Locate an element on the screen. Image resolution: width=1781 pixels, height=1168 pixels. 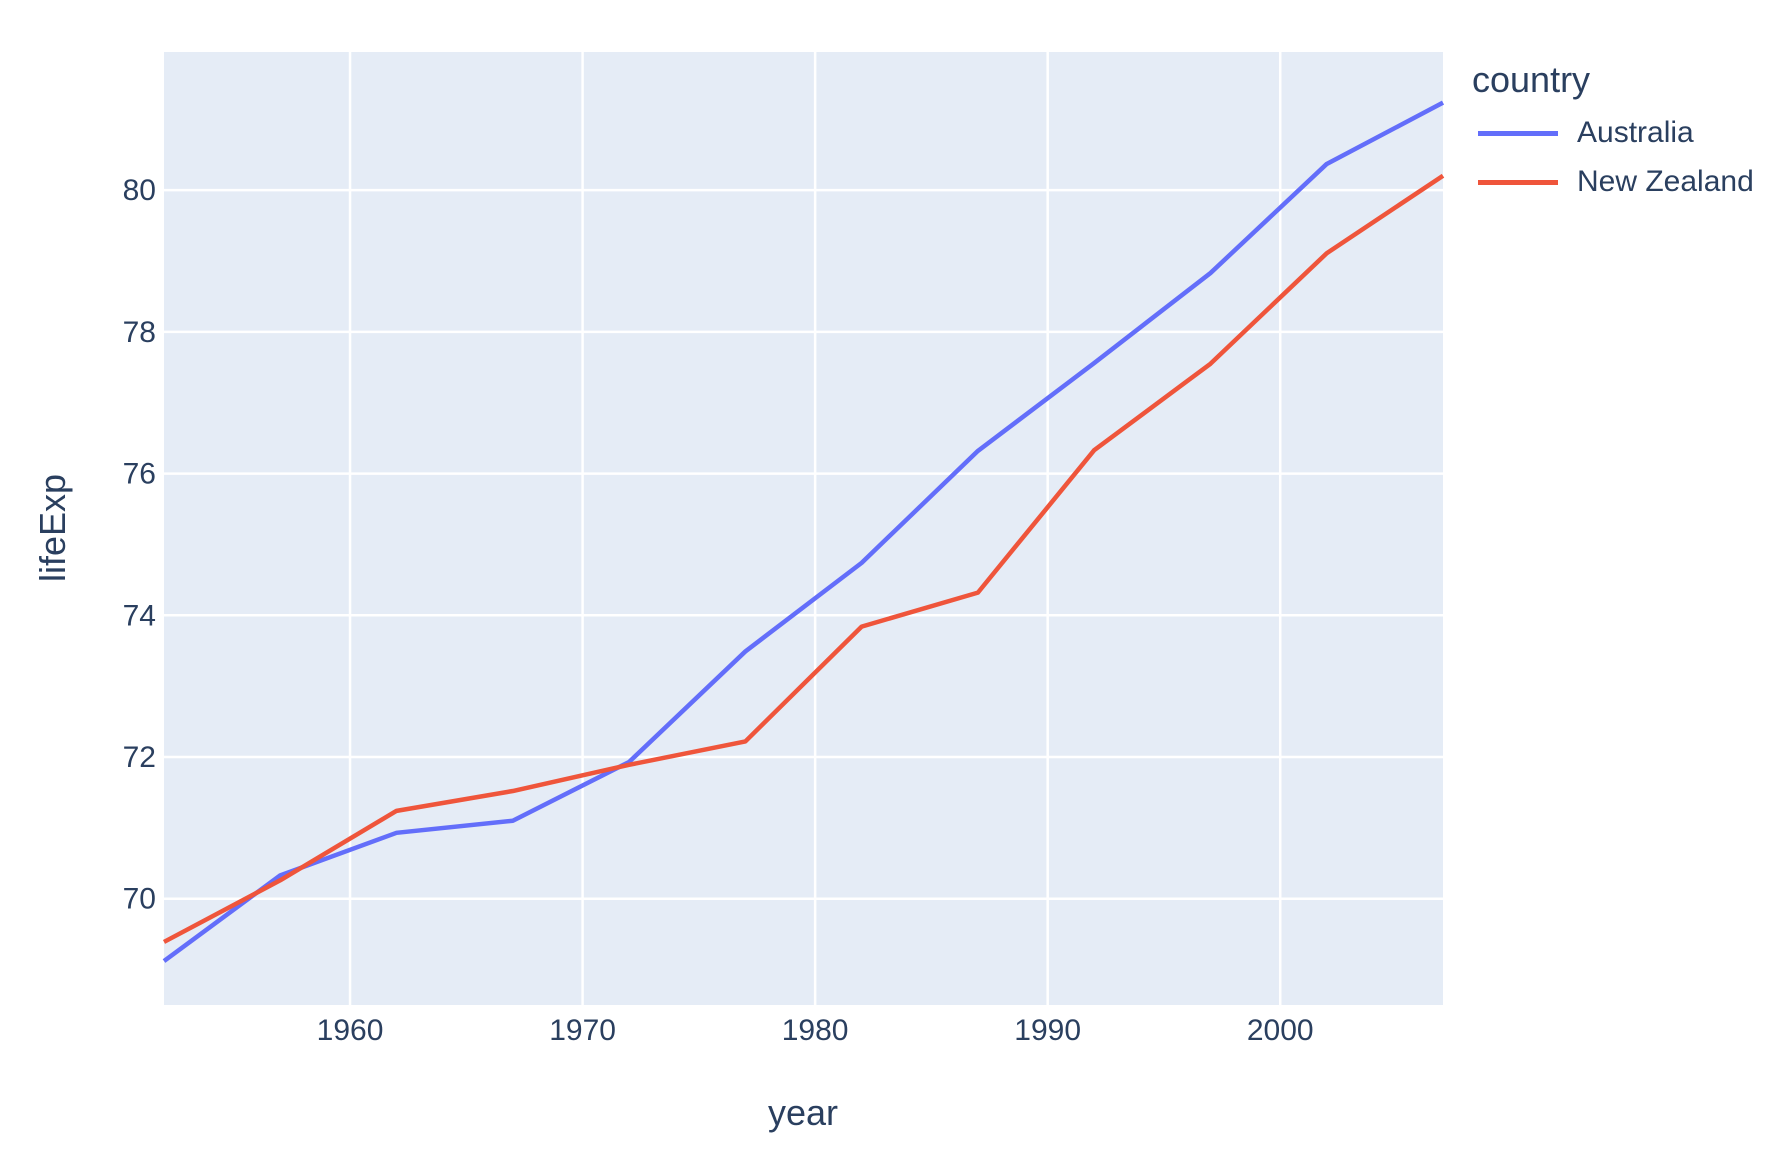
legend-label: New Zealand is located at coordinates (1665, 181).